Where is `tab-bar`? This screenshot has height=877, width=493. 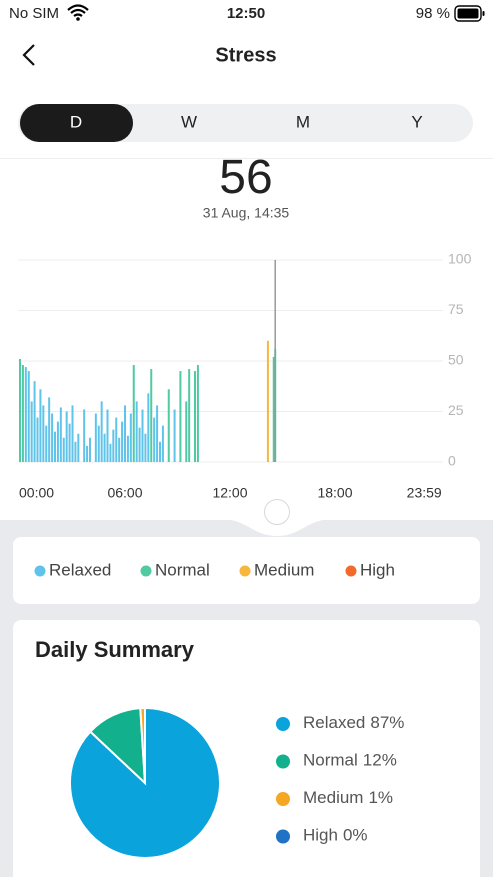
tab-bar is located at coordinates (245, 123).